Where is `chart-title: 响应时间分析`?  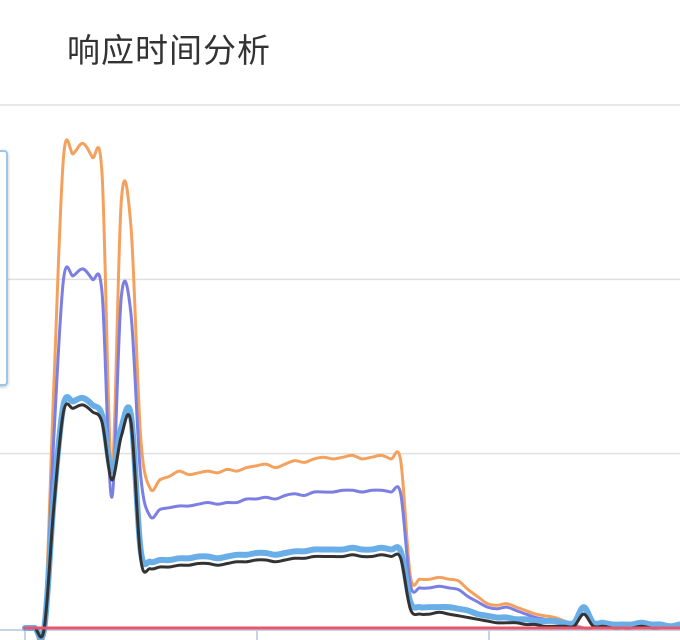 chart-title: 响应时间分析 is located at coordinates (169, 50).